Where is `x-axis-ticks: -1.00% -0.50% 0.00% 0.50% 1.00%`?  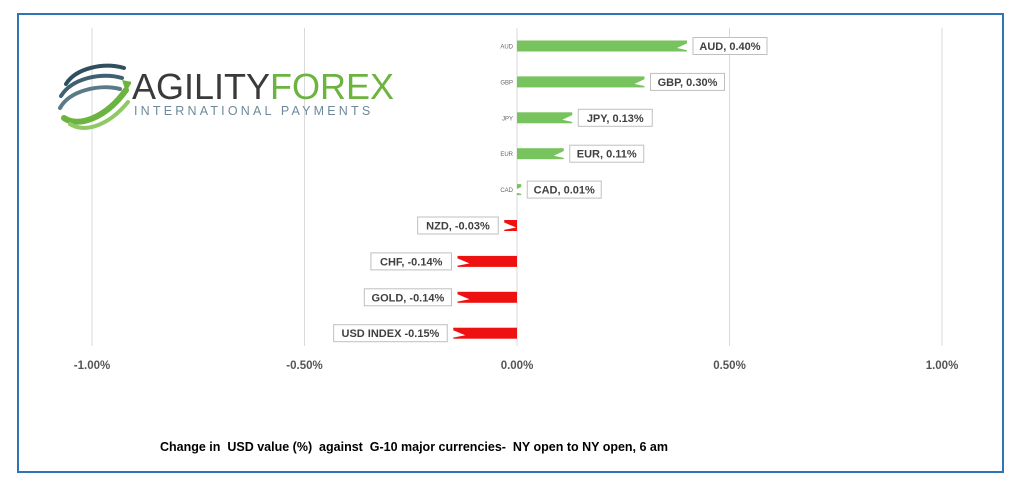 x-axis-ticks: -1.00% -0.50% 0.00% 0.50% 1.00% is located at coordinates (516, 366).